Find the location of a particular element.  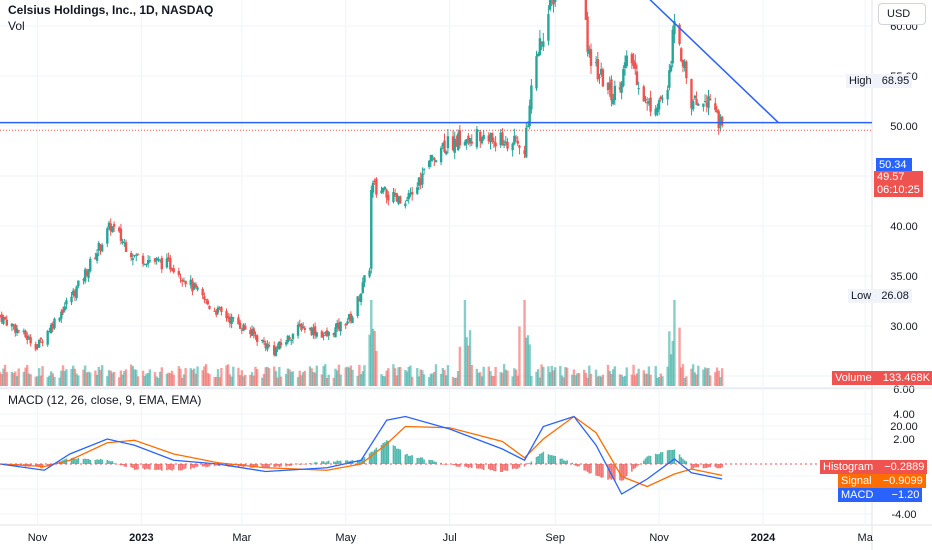

volume-indicator-label: Vol is located at coordinates (16, 26).